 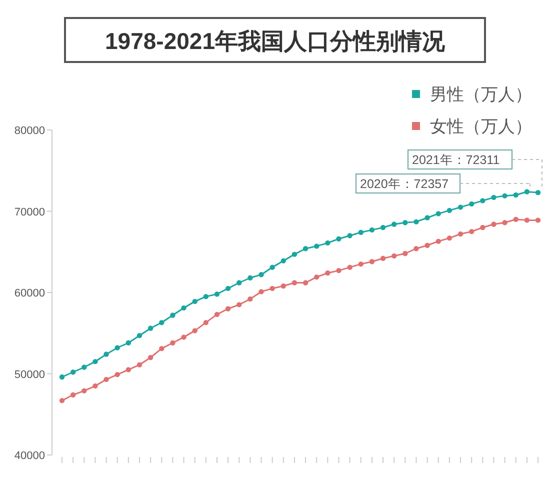 What do you see at coordinates (29, 131) in the screenshot?
I see `y-tick-label: 80000` at bounding box center [29, 131].